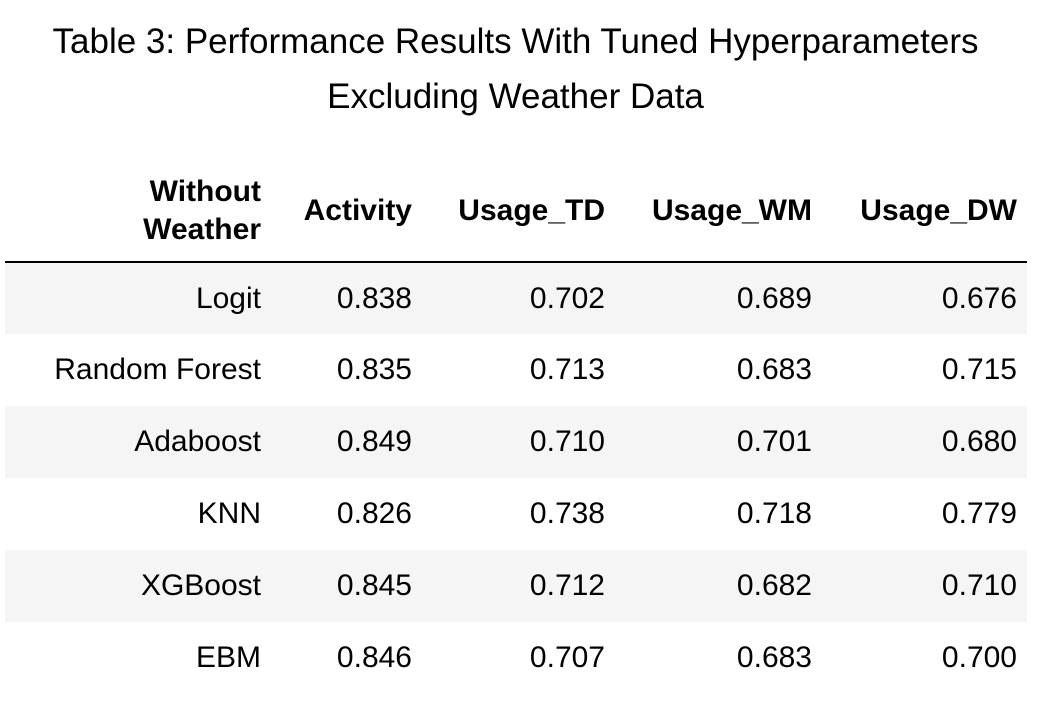 This screenshot has width=1051, height=711. Describe the element at coordinates (346, 298) in the screenshot. I see `cell-activity: 0.838` at that location.